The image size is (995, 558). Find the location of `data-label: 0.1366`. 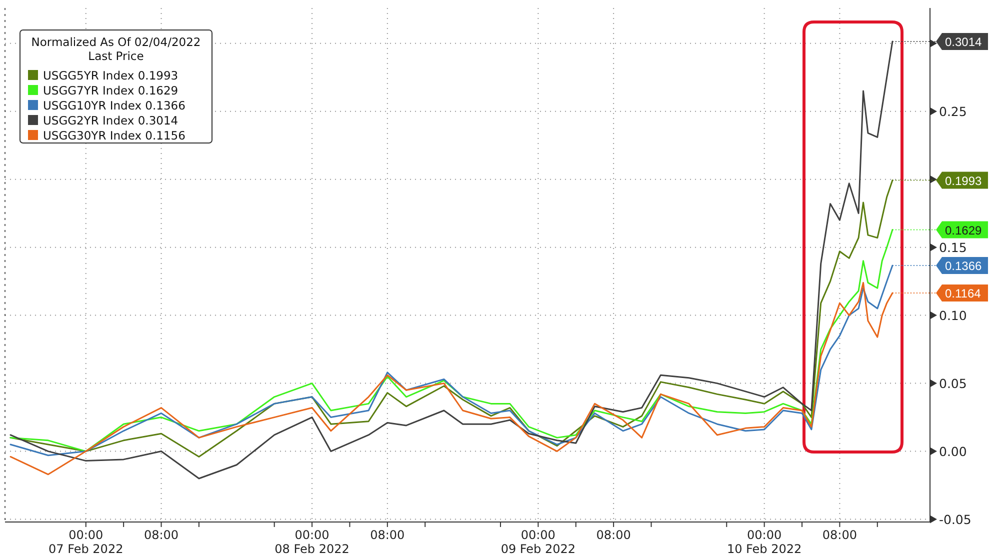

data-label: 0.1366 is located at coordinates (963, 266).